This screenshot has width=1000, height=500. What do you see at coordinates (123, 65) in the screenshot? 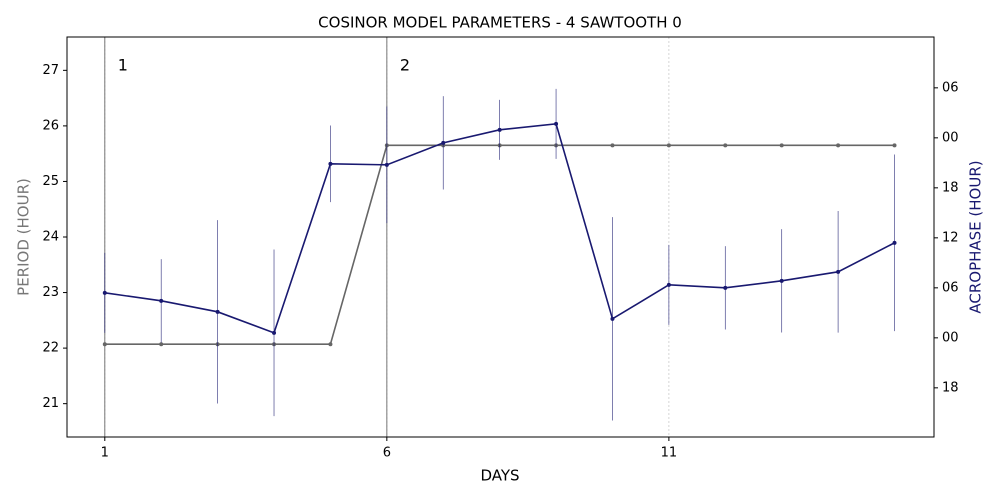
I see `annotation: 1` at bounding box center [123, 65].